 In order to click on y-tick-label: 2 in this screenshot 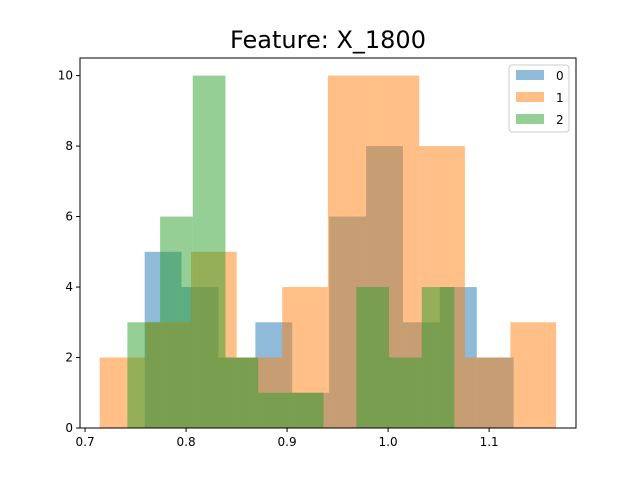, I will do `click(69, 358)`.